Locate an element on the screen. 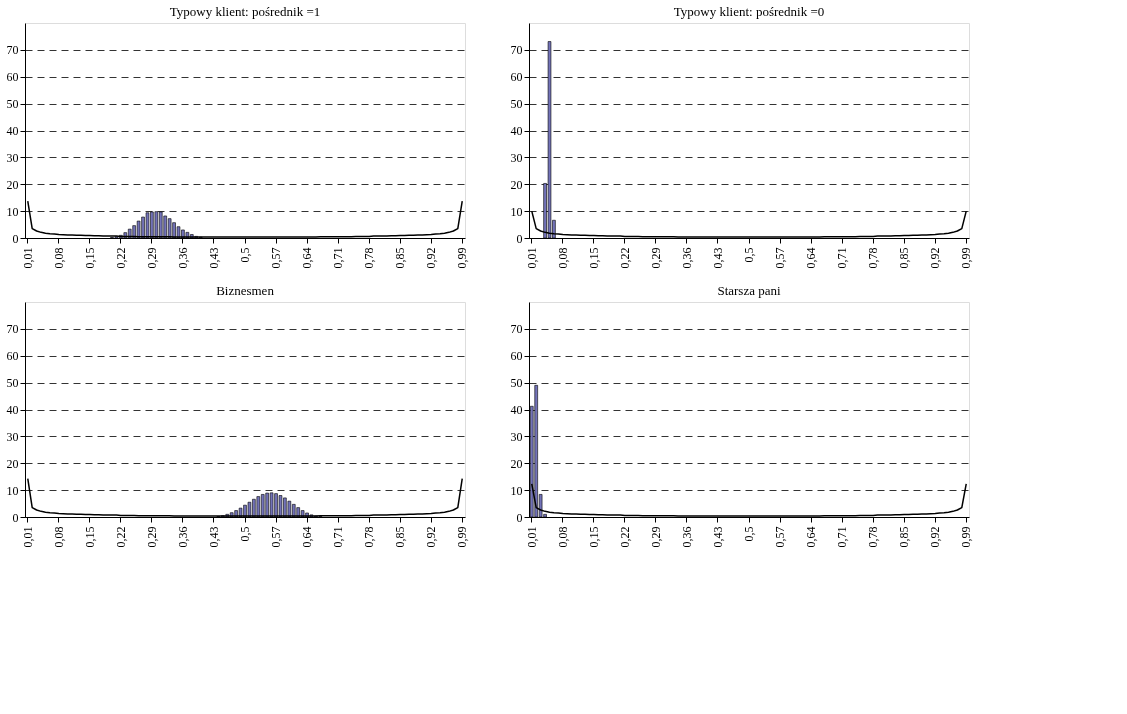 The height and width of the screenshot is (714, 1127). chart-title: Typowy klient: pośrednik =0 is located at coordinates (749, 11).